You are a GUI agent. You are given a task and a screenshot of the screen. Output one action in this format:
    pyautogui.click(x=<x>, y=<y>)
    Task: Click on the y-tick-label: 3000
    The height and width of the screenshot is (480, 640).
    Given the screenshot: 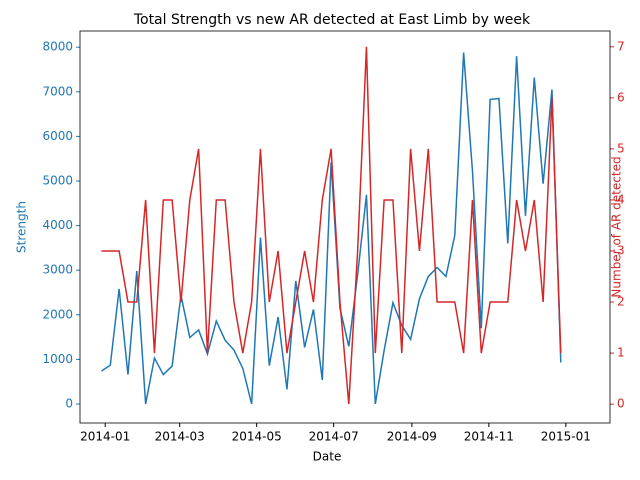 What is the action you would take?
    pyautogui.click(x=57, y=270)
    